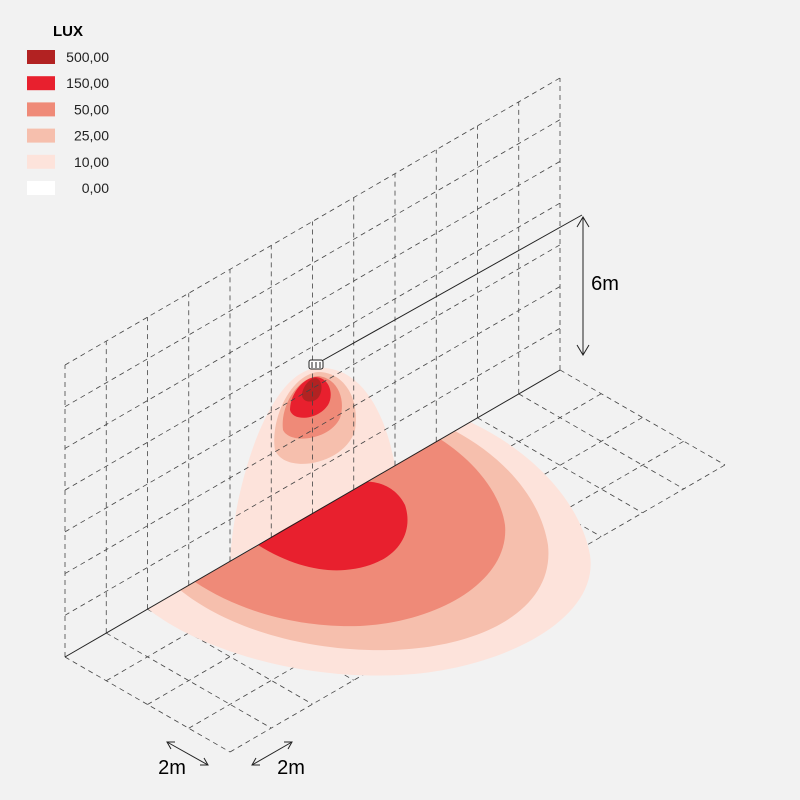  Describe the element at coordinates (87, 83) in the screenshot. I see `legend-label: 150,00` at that location.